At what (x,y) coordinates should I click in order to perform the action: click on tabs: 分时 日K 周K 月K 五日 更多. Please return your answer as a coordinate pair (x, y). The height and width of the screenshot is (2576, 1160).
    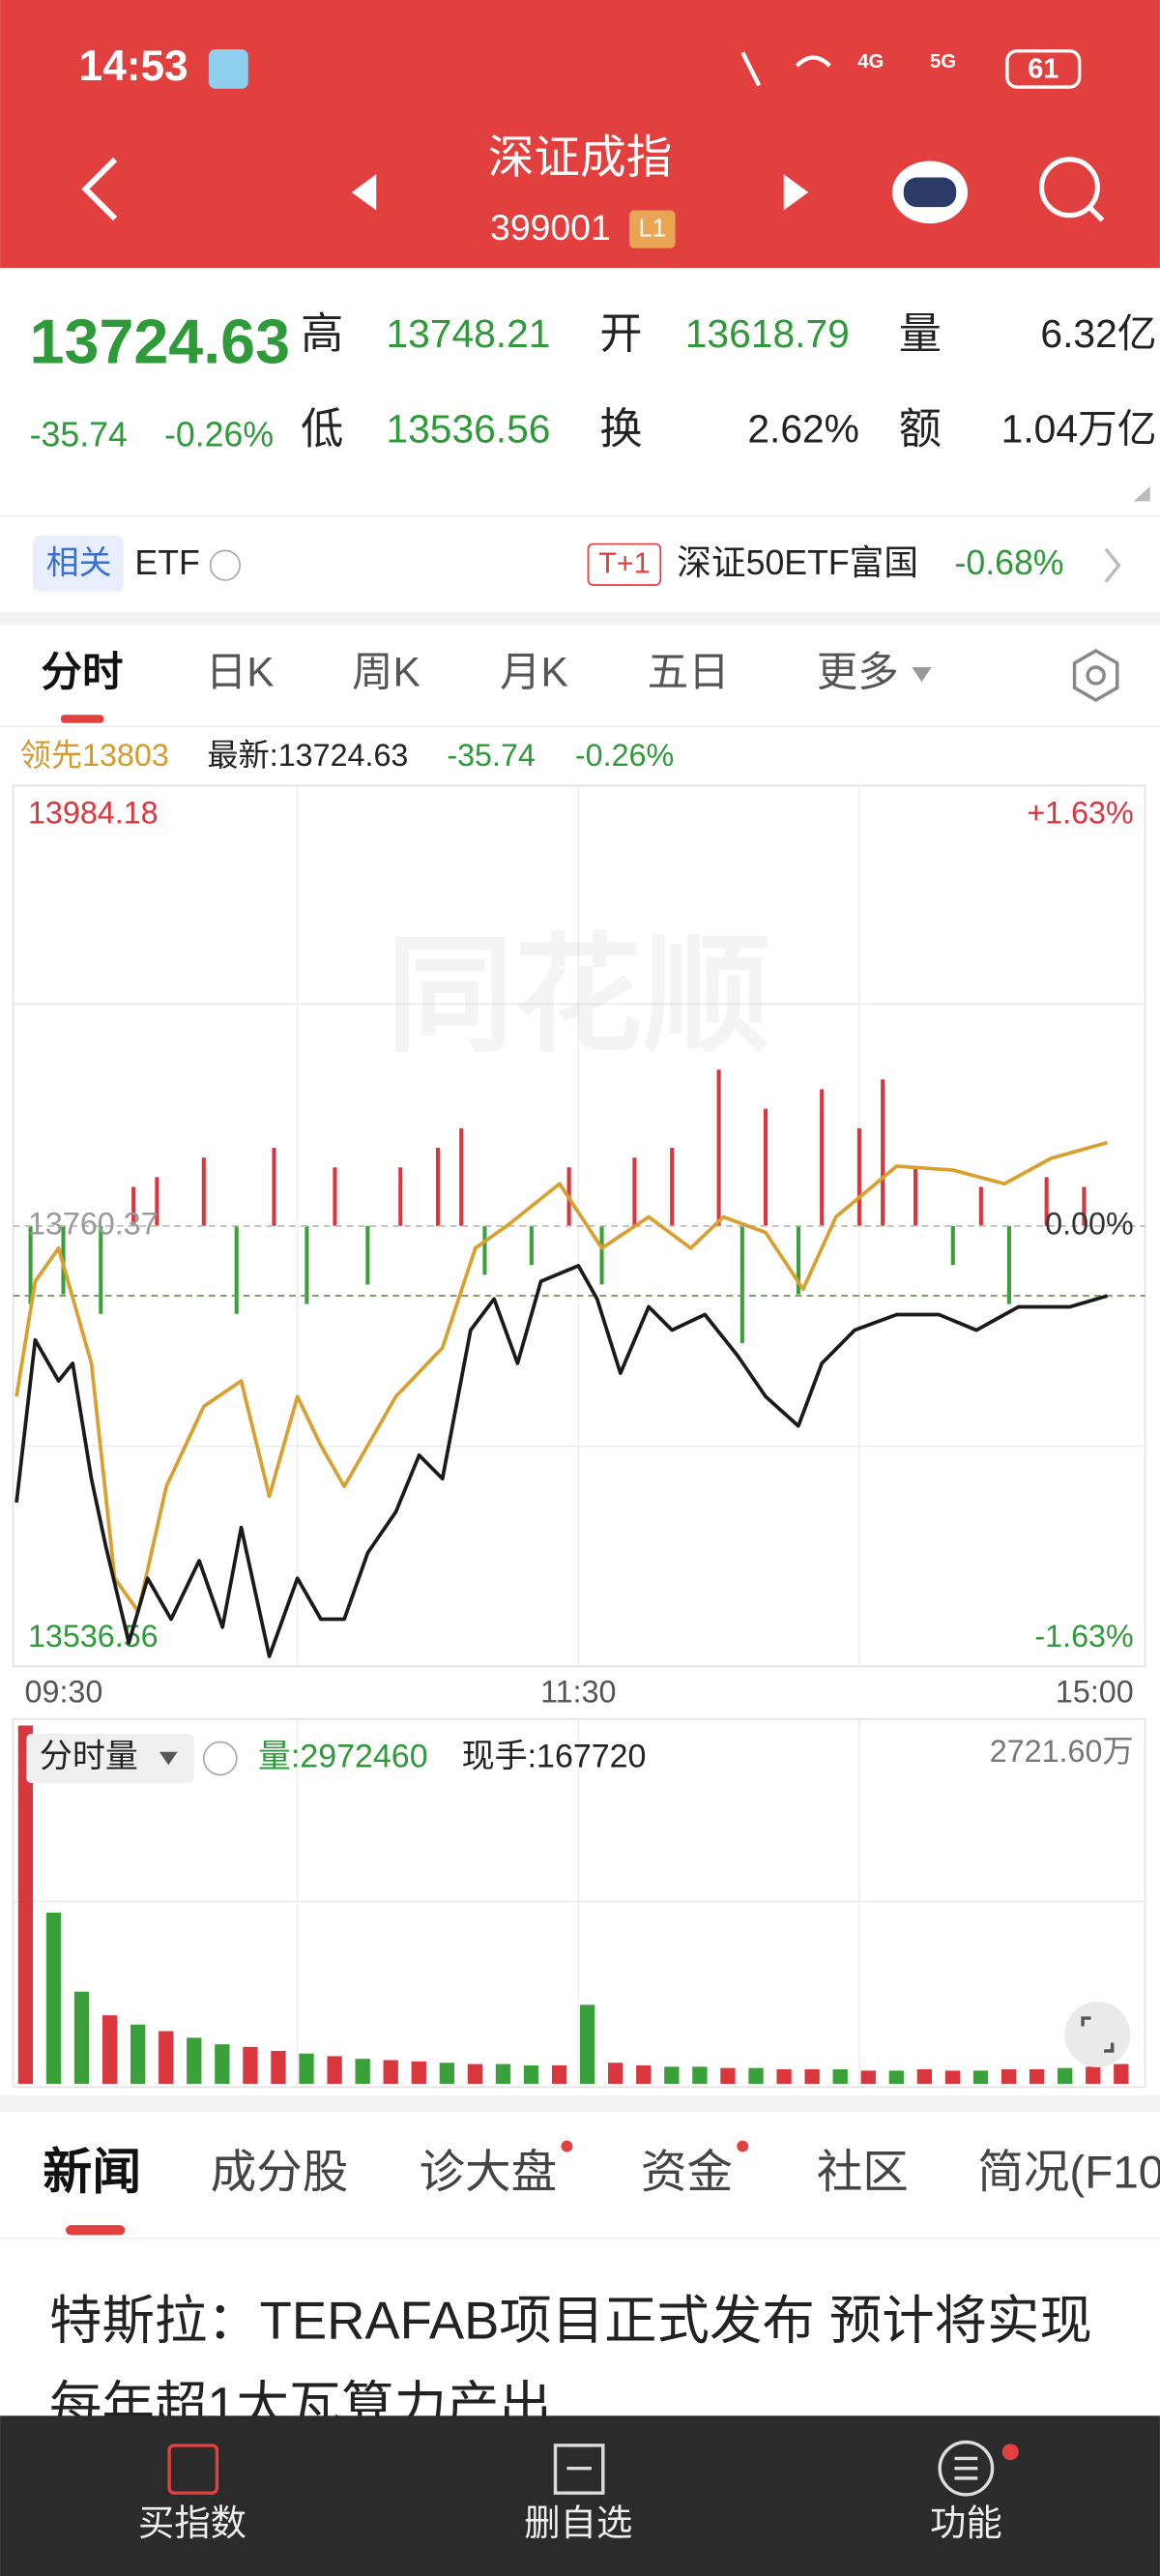
    Looking at the image, I should click on (471, 673).